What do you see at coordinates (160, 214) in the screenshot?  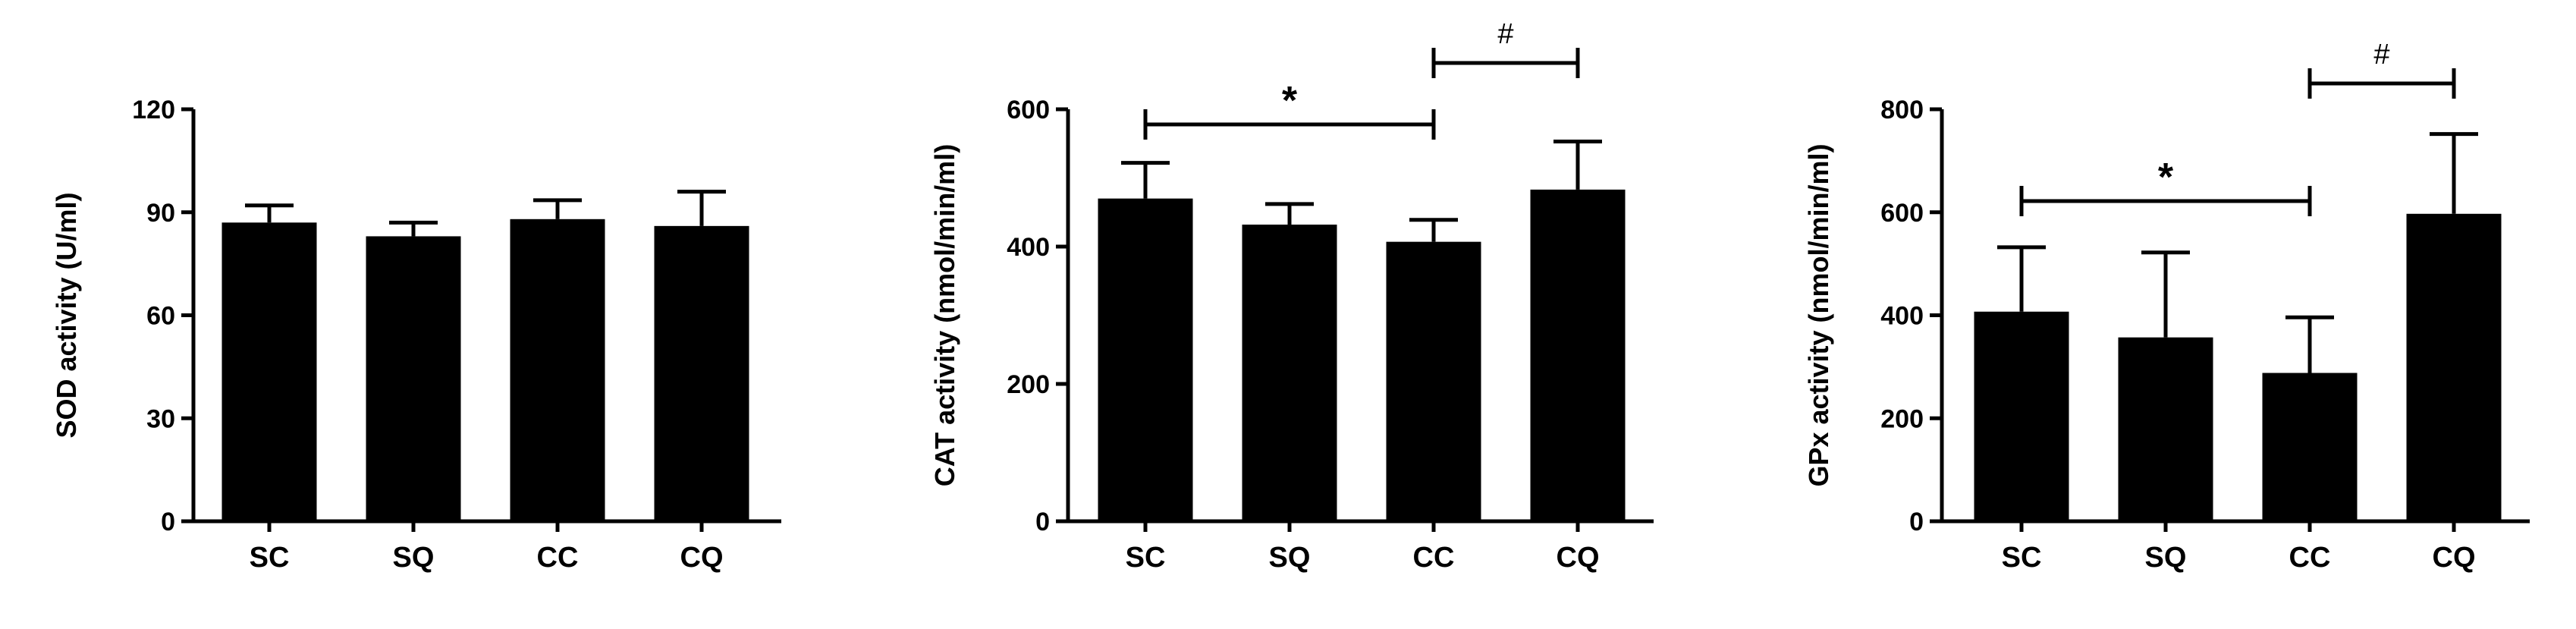 I see `y-tick-label: 90` at bounding box center [160, 214].